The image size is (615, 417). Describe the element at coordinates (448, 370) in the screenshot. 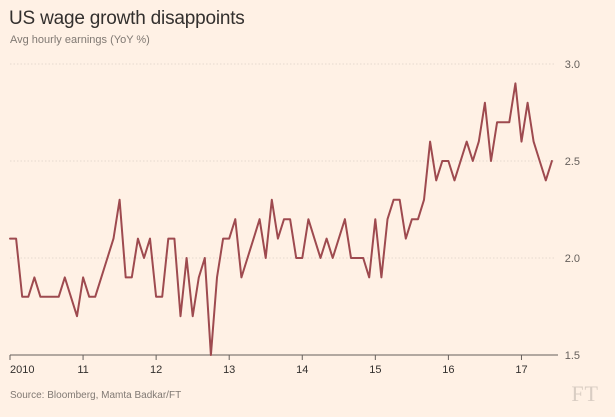

I see `x-tick-label: 16` at that location.